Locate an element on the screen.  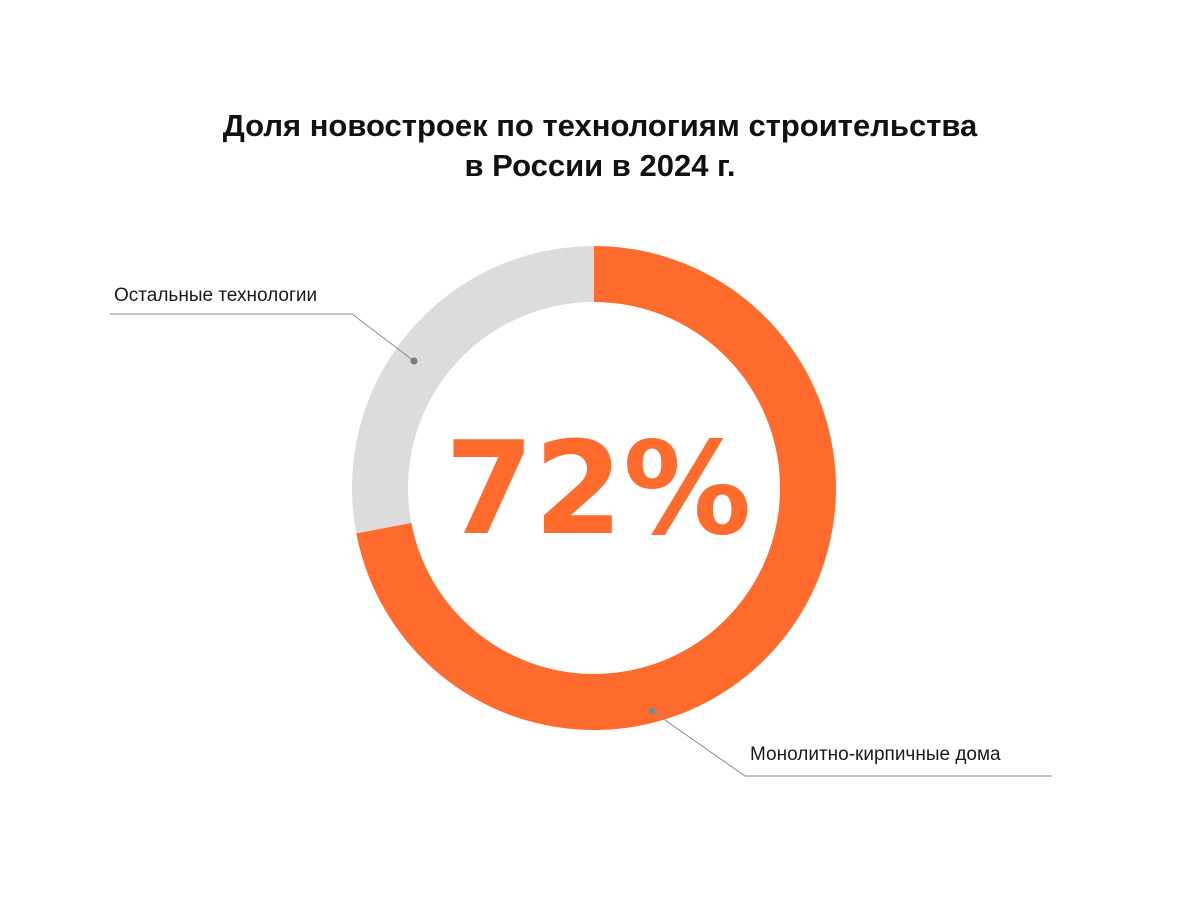
slice-other-technologies is located at coordinates (473, 390).